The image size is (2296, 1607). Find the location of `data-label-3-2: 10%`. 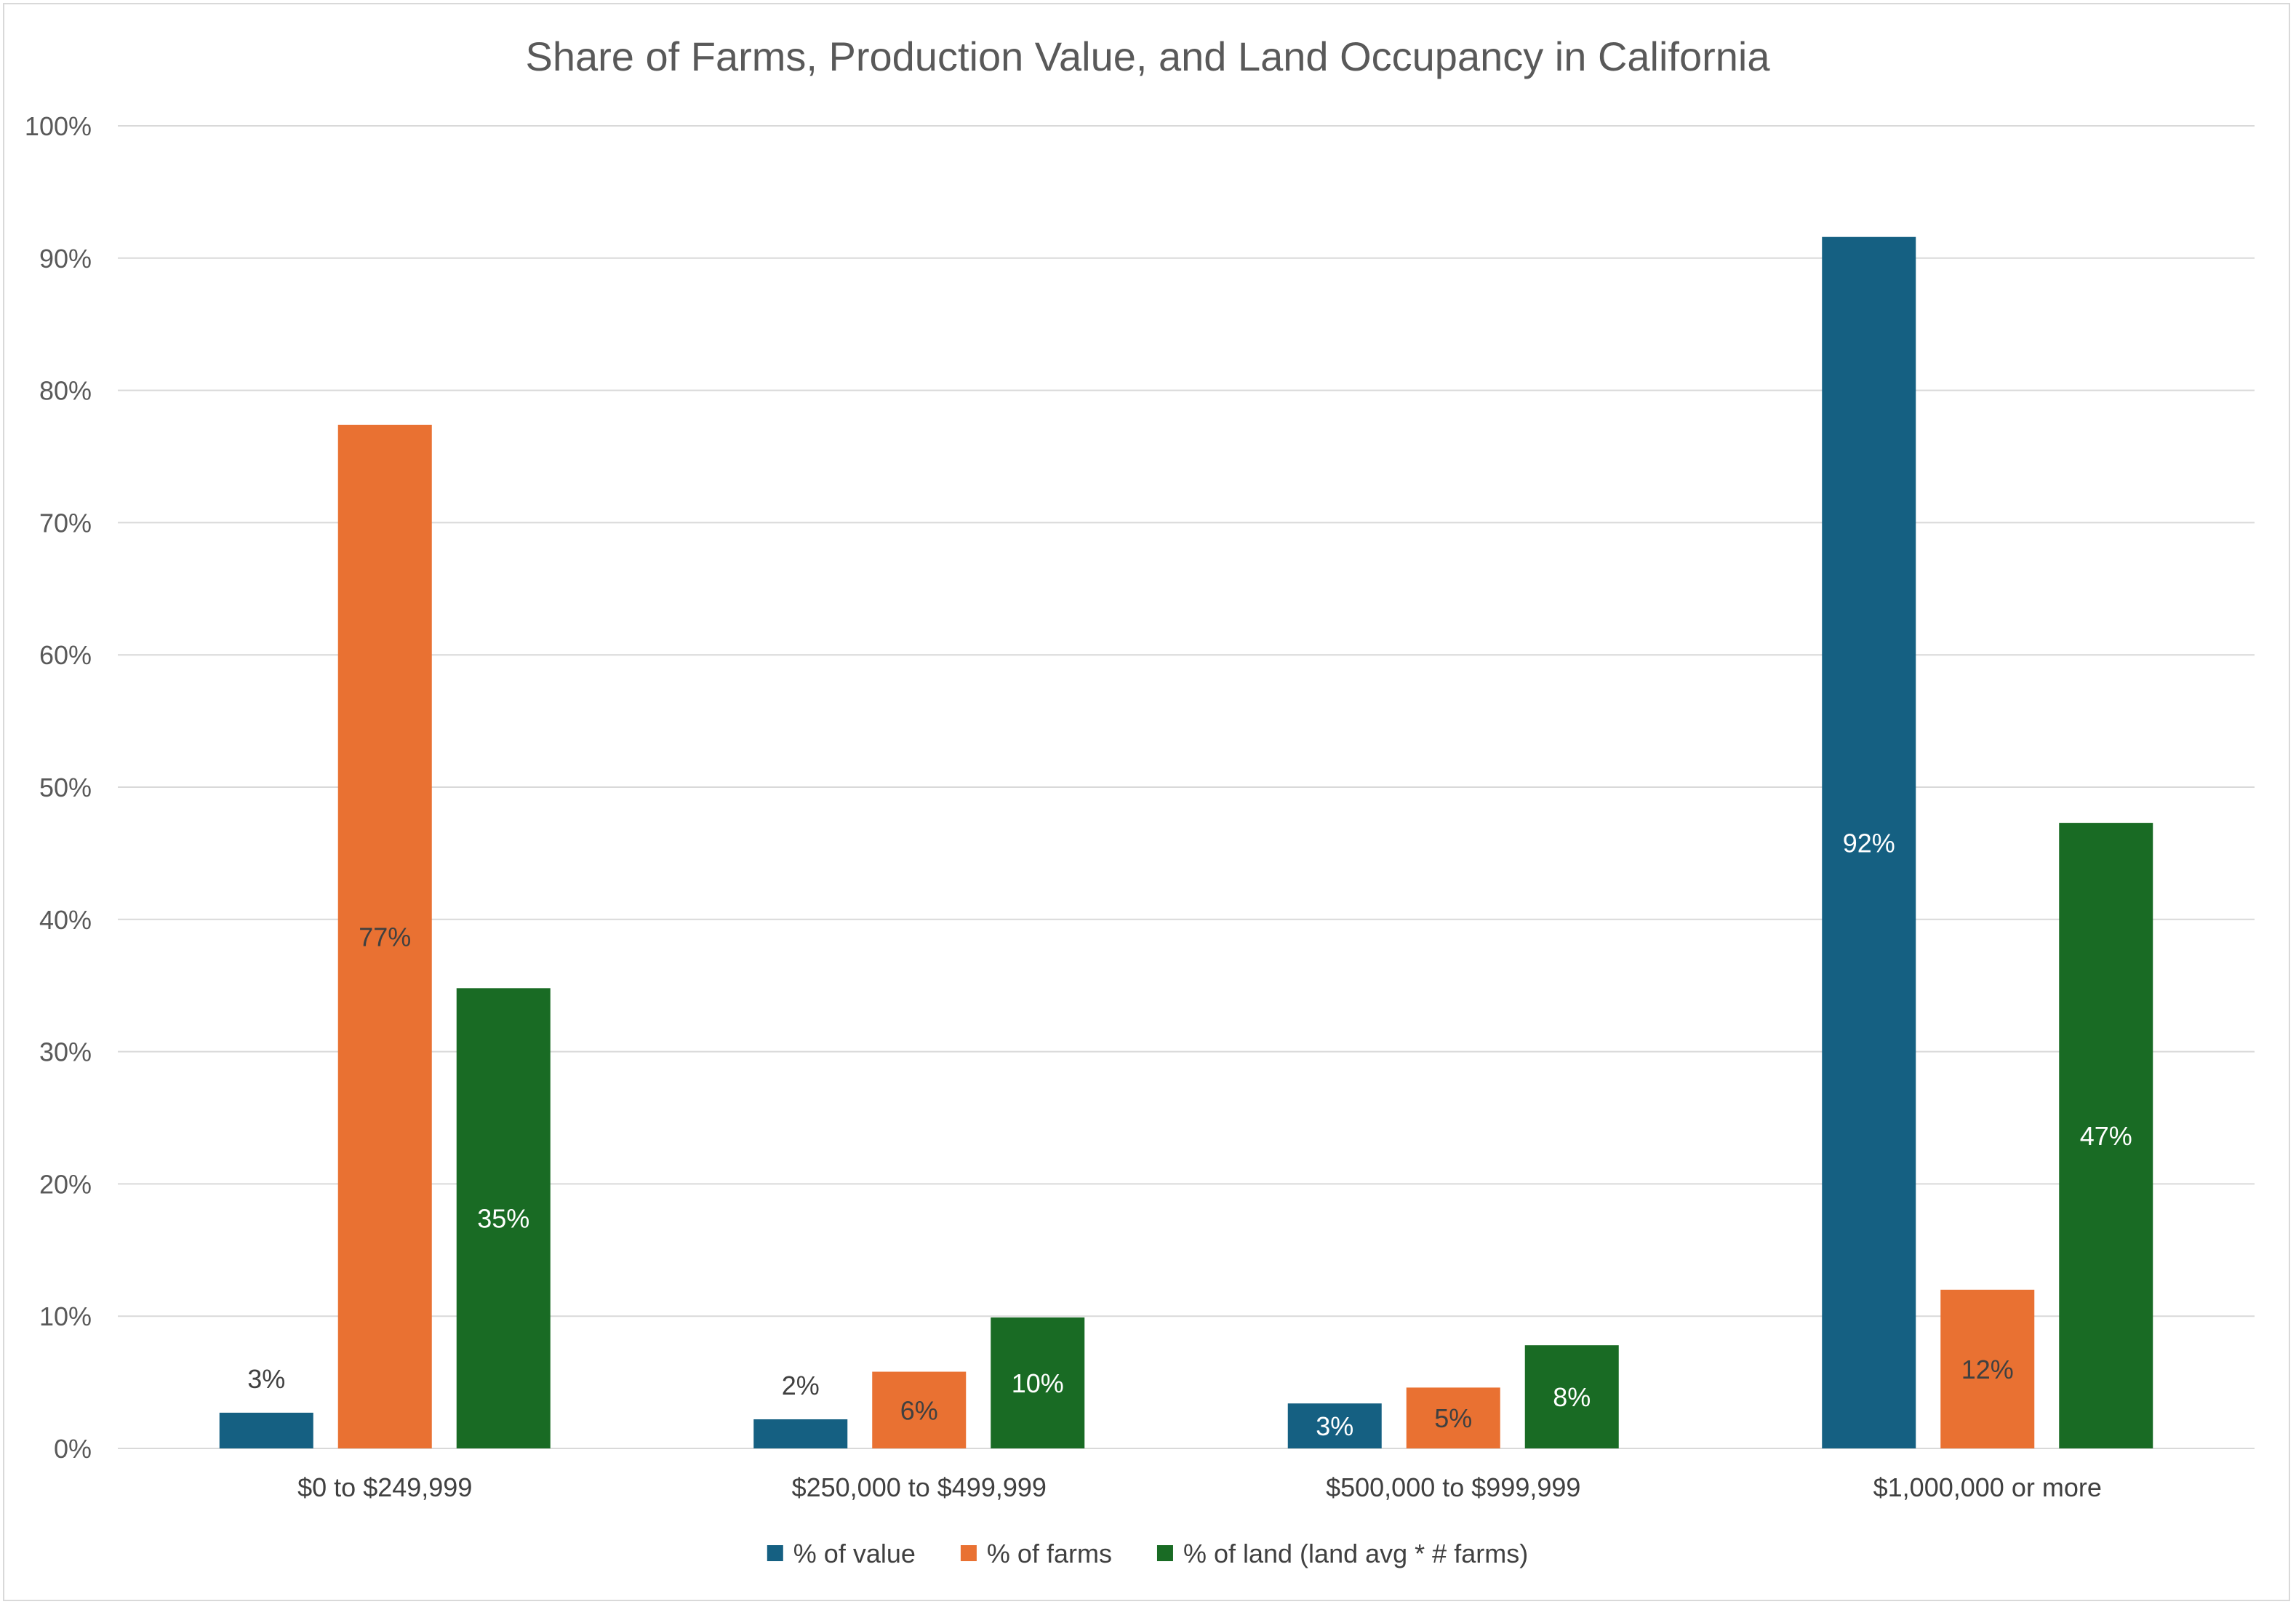

data-label-3-2: 10% is located at coordinates (1038, 1383).